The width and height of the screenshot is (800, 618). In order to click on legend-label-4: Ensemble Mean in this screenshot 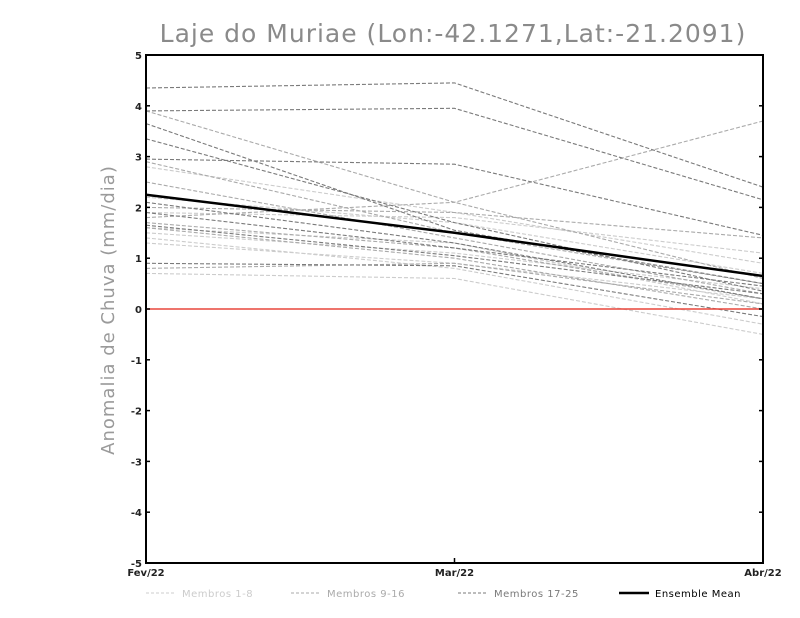, I will do `click(698, 594)`.